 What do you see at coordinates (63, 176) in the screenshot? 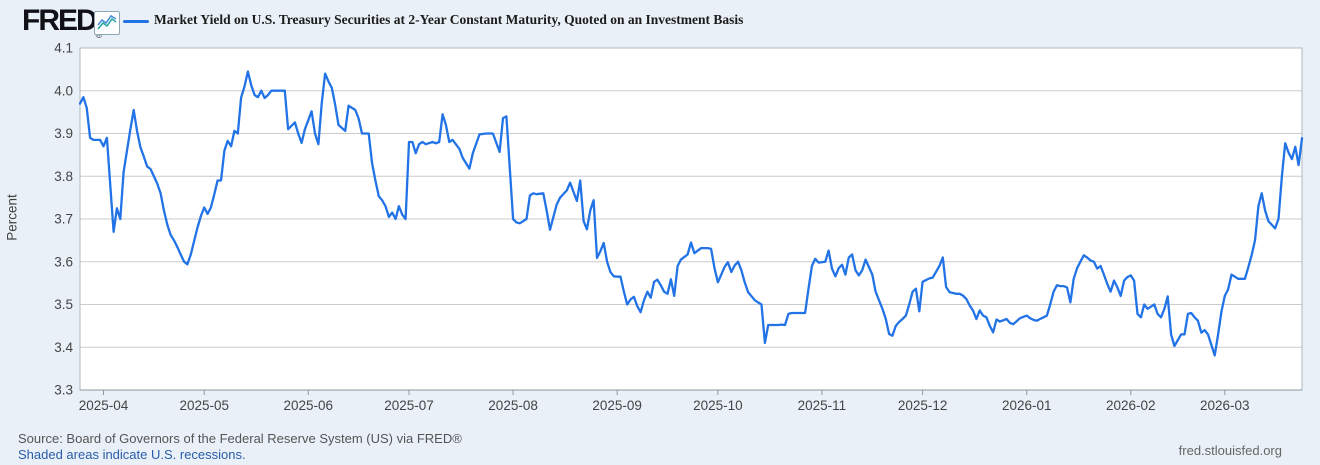
I see `y-tick-label: 3.8` at bounding box center [63, 176].